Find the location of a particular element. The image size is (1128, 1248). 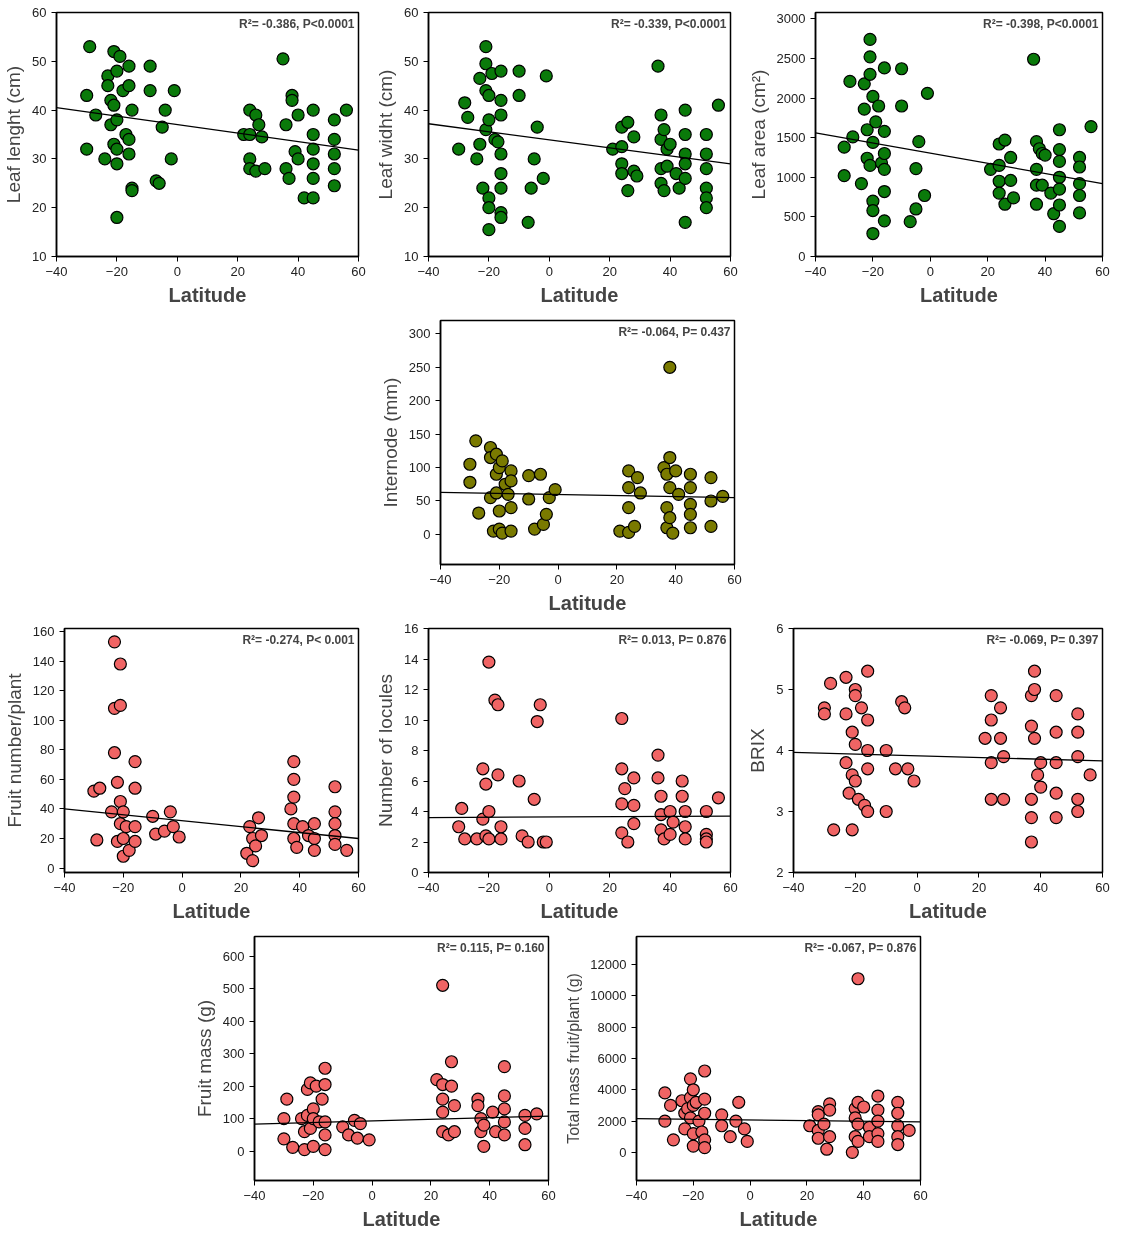

y-axis-title: BRIX is located at coordinates (758, 750).